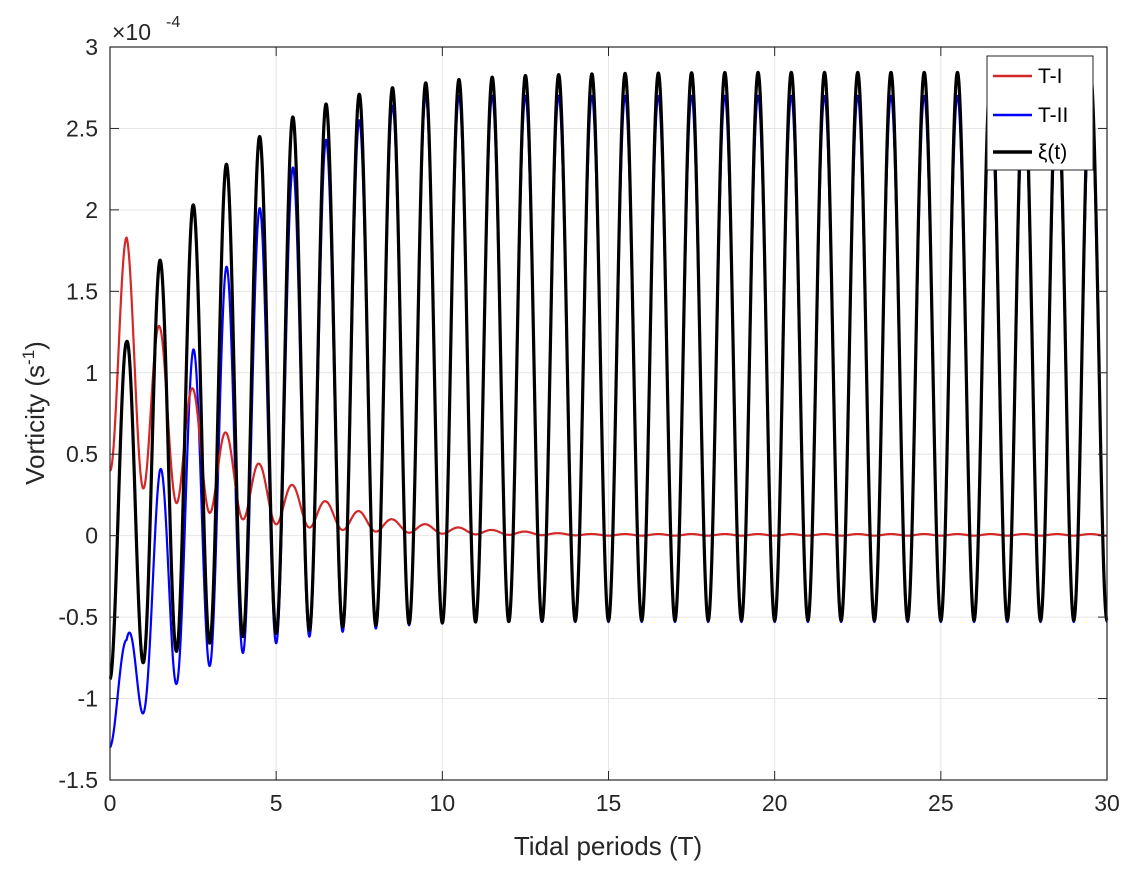 The height and width of the screenshot is (876, 1138). I want to click on y-tick-label: 2, so click(91, 210).